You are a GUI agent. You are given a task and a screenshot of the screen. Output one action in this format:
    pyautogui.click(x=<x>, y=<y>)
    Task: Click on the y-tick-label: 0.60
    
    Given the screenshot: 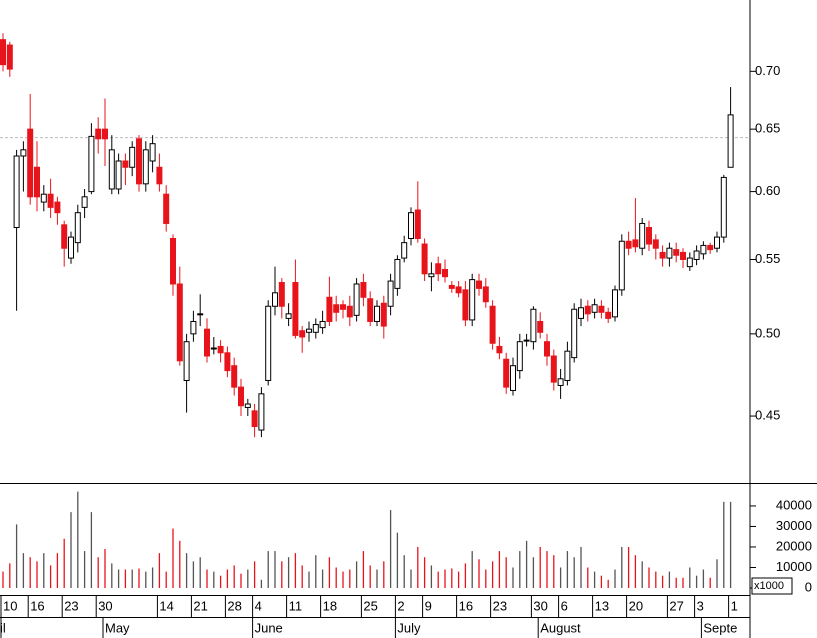 What is the action you would take?
    pyautogui.click(x=767, y=190)
    